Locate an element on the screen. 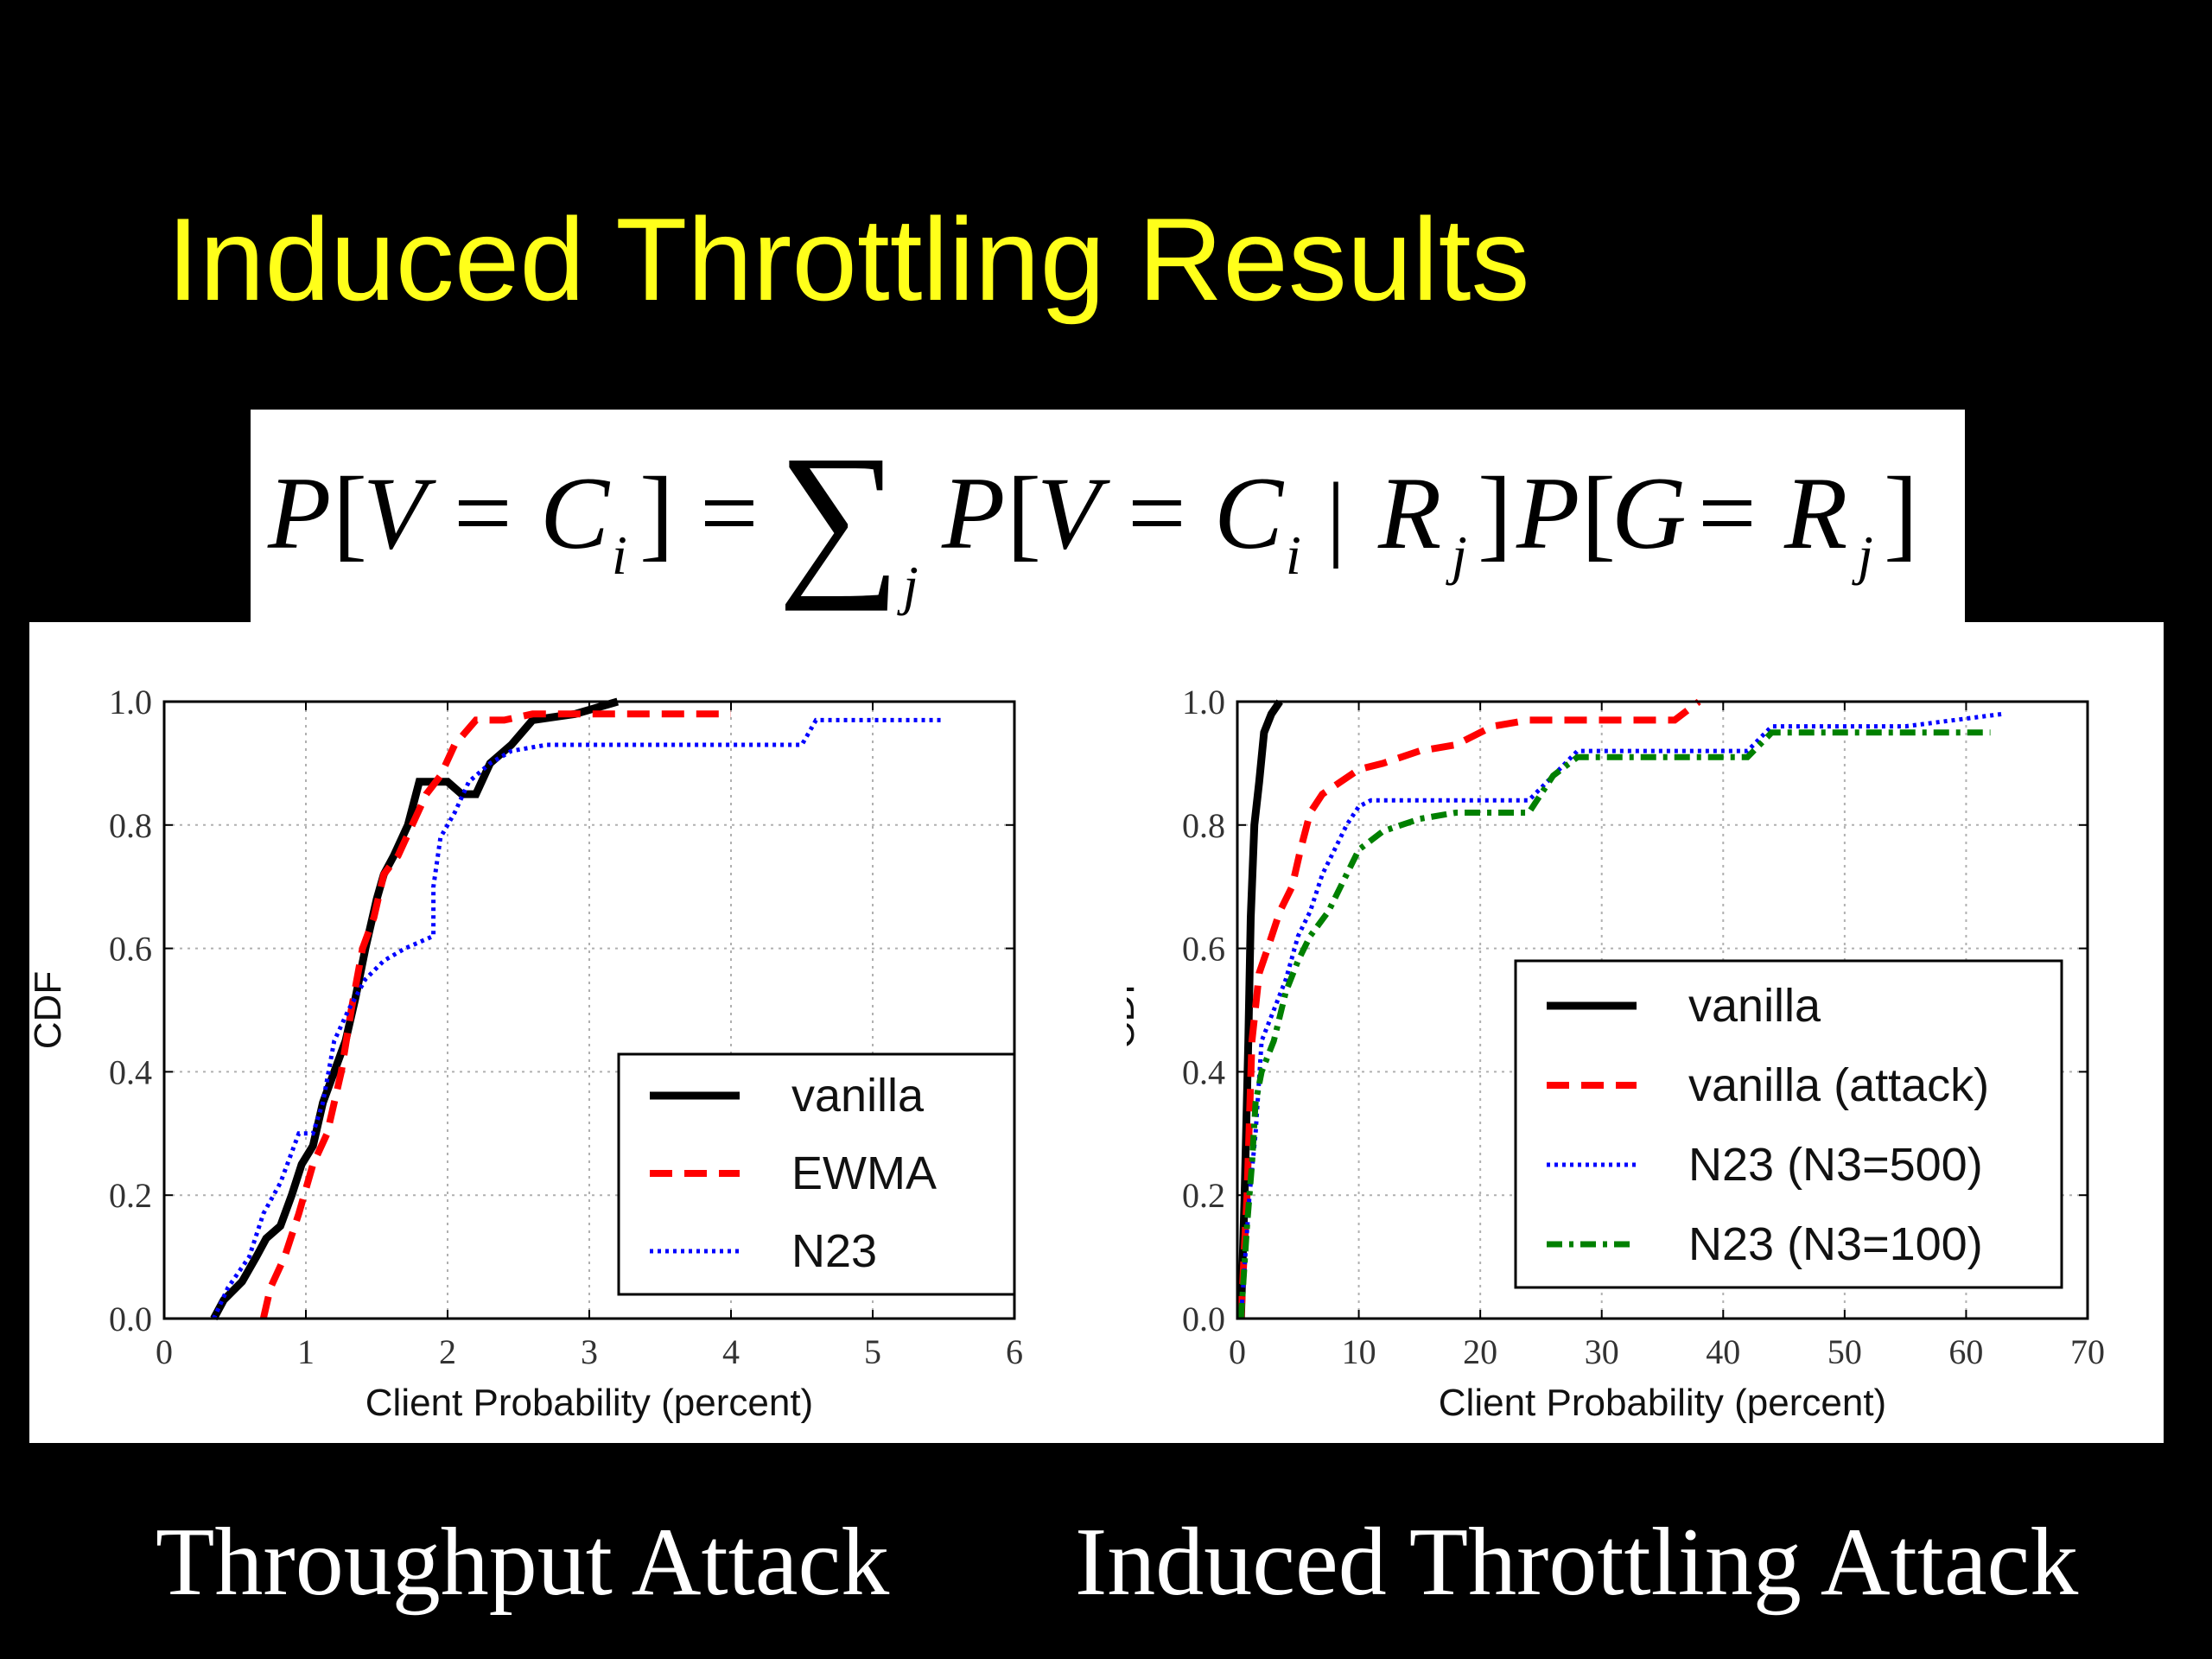 The image size is (2212, 1659). x-tick-label: 60 is located at coordinates (1965, 1351).